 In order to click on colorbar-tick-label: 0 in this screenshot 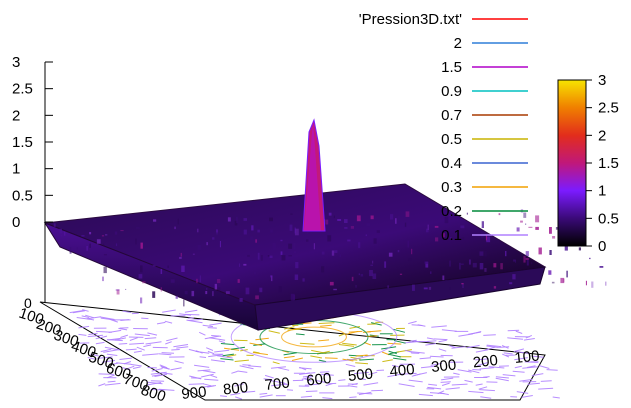, I will do `click(602, 246)`.